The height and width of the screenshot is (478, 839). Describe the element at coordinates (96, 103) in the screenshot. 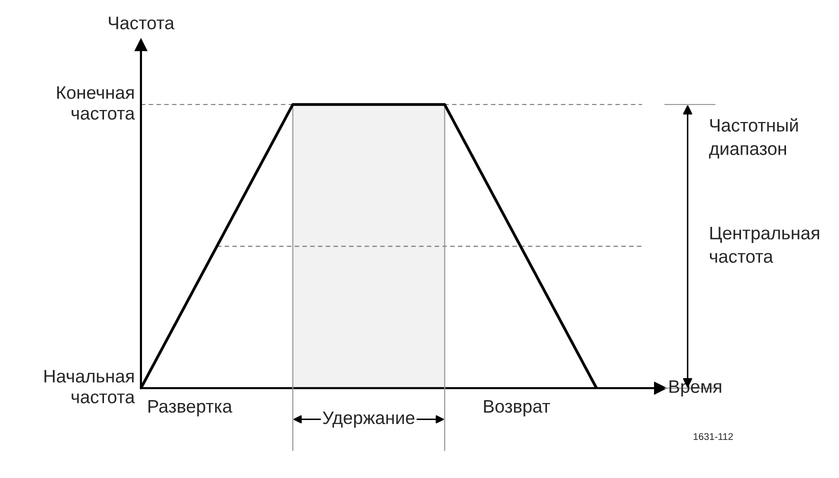

I see `text: Конечная частота` at that location.